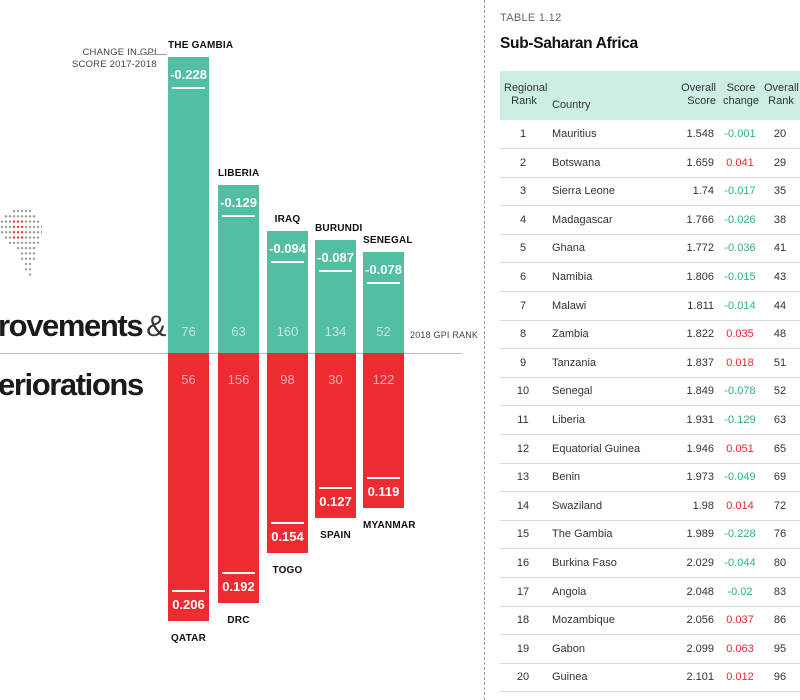 Image resolution: width=800 pixels, height=700 pixels. I want to click on world-map-dots-icon, so click(21, 242).